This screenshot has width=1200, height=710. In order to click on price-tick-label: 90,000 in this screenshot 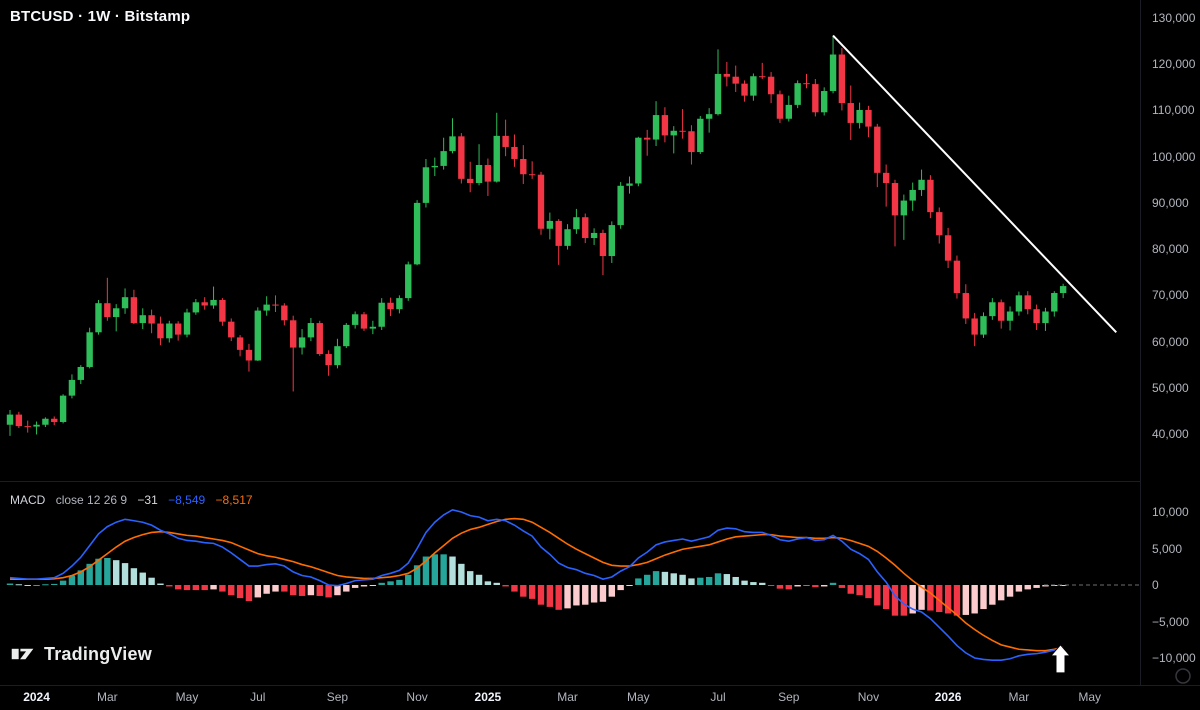, I will do `click(1170, 202)`.